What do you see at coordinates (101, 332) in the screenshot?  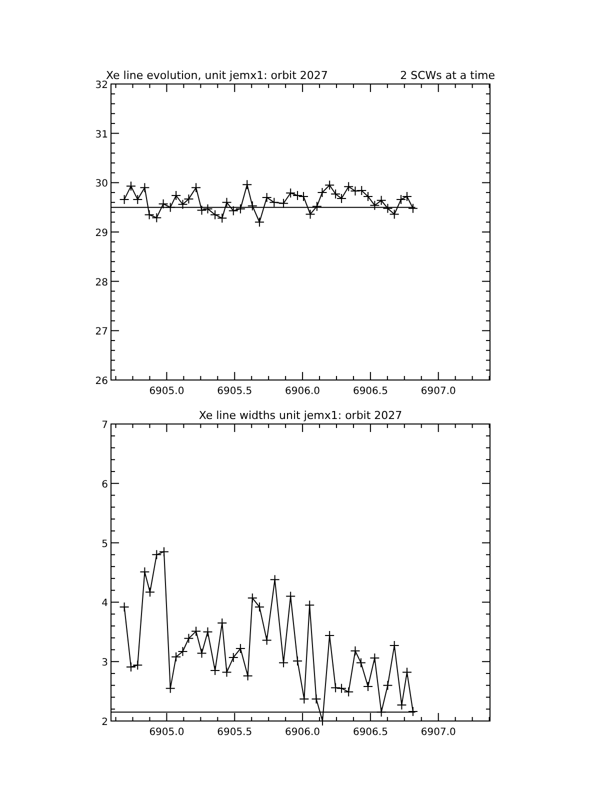 I see `y-tick-label: 27` at bounding box center [101, 332].